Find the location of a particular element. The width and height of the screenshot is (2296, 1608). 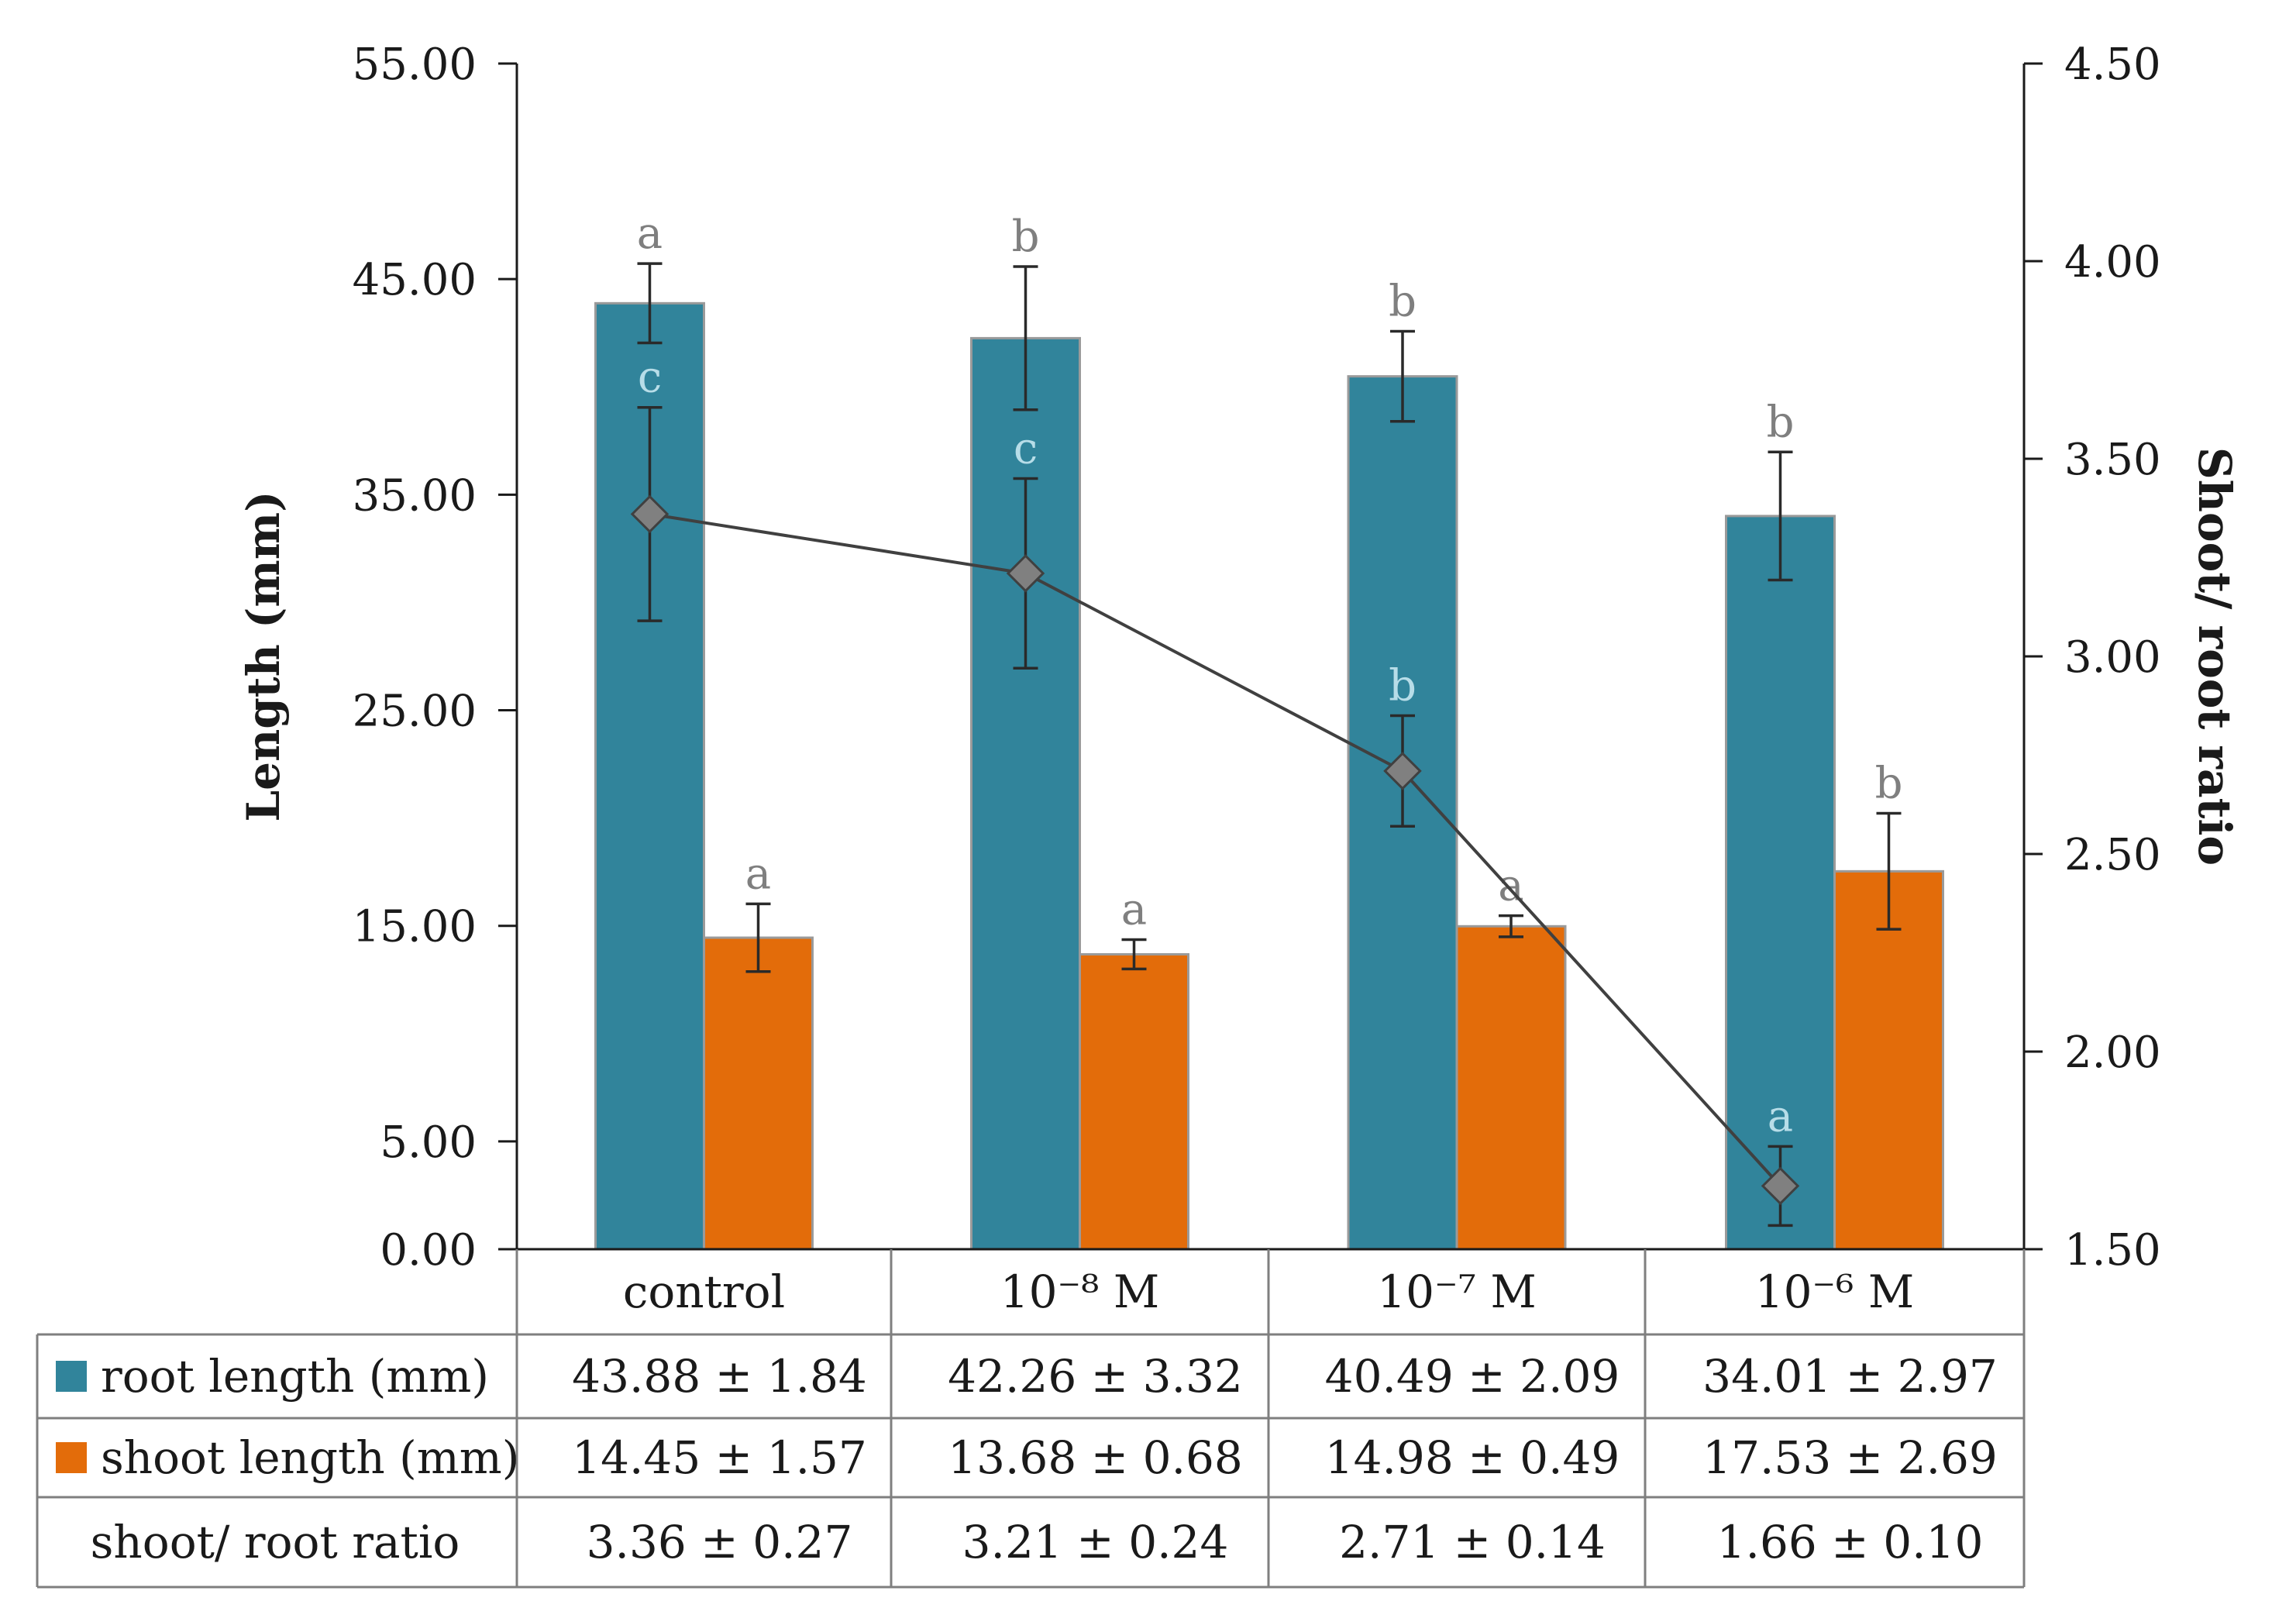

left-tick-label: 5.00 is located at coordinates (429, 1142).